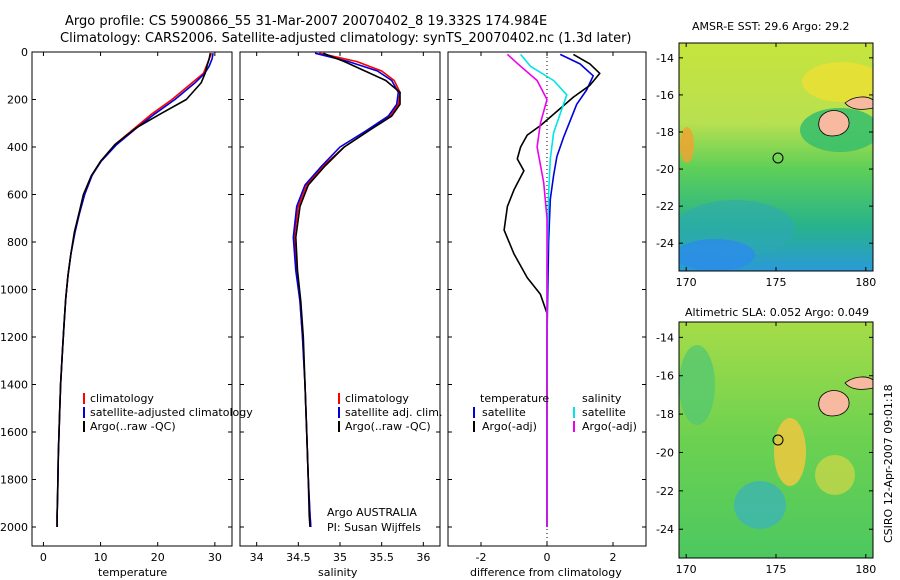 The width and height of the screenshot is (900, 580). What do you see at coordinates (509, 426) in the screenshot?
I see `legend-temp-argo: Argo(-adj)` at bounding box center [509, 426].